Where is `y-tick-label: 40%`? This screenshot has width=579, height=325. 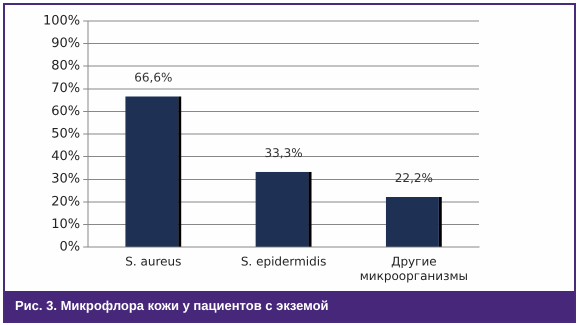
y-tick-label: 40% is located at coordinates (65, 156).